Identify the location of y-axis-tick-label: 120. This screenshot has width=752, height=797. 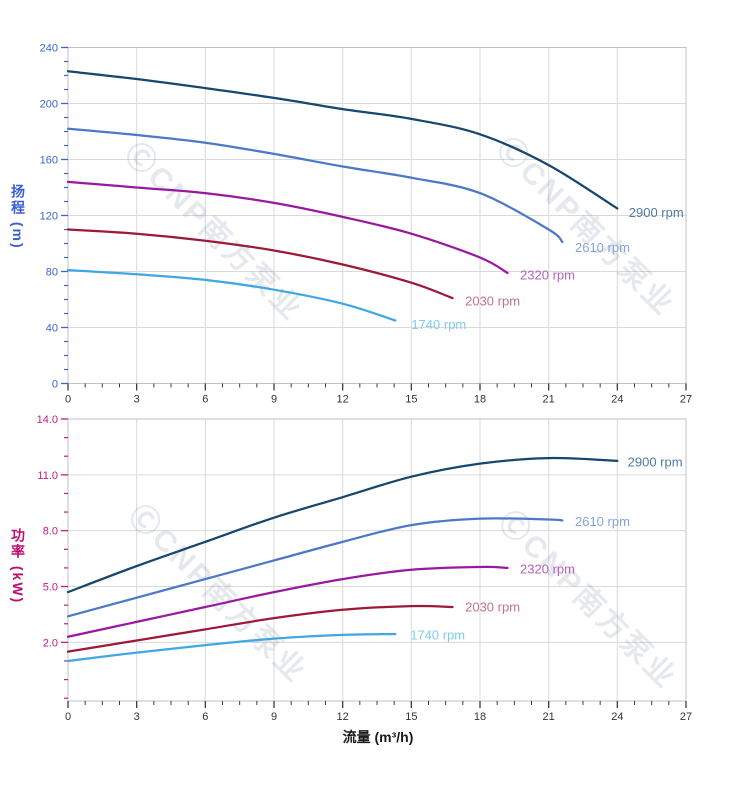
(49, 217).